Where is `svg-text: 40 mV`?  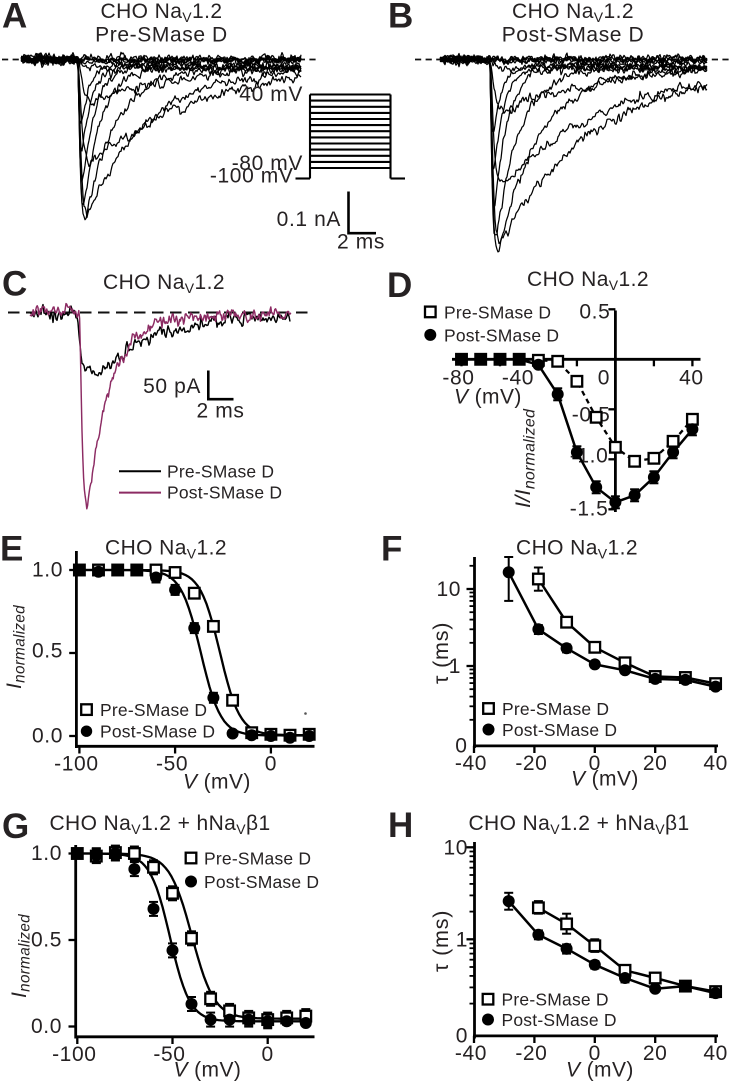 svg-text: 40 mV is located at coordinates (271, 94).